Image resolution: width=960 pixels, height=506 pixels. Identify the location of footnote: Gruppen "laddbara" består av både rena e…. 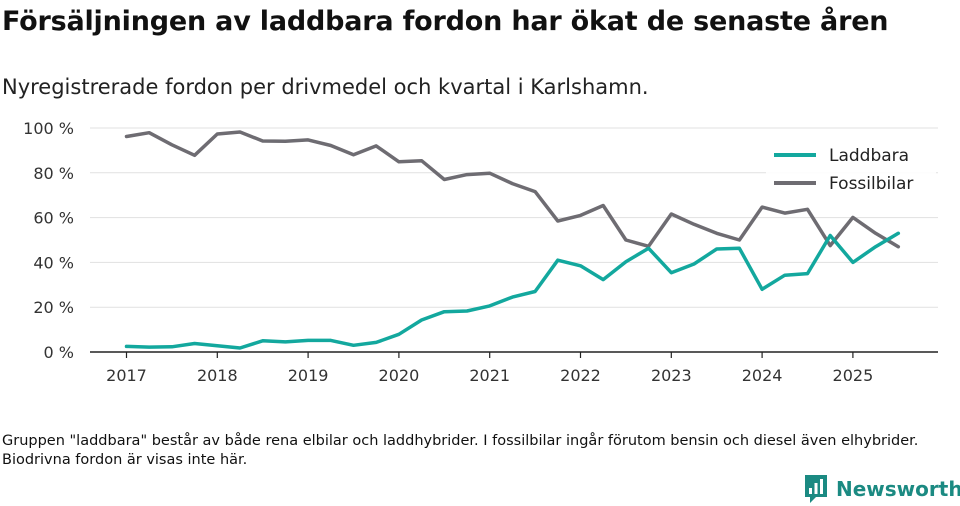
(460, 450).